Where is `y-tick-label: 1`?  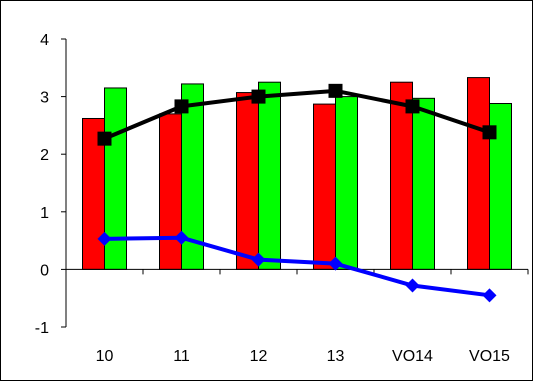 y-tick-label: 1 is located at coordinates (44, 213).